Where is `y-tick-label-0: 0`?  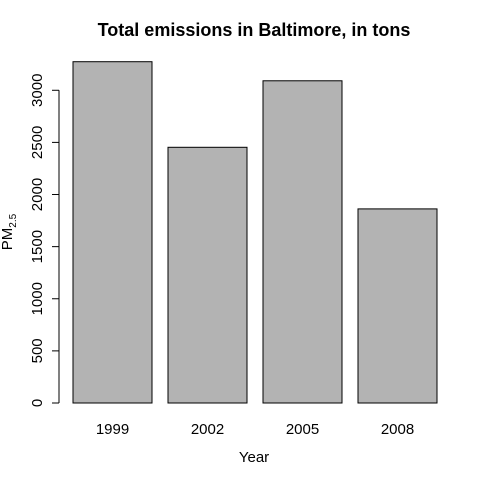 y-tick-label-0: 0 is located at coordinates (37, 403).